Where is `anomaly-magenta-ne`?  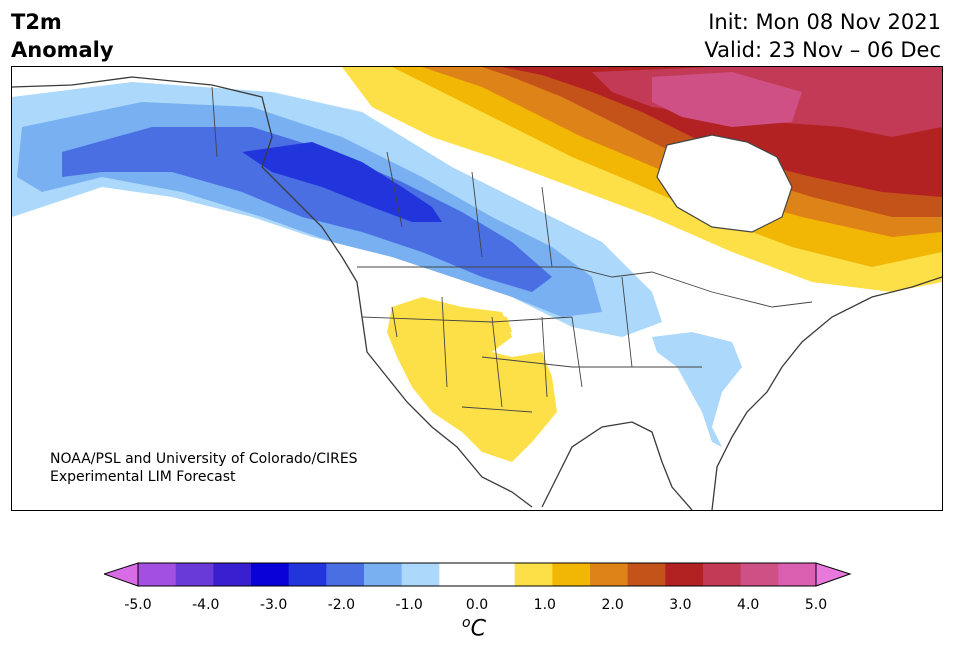
anomaly-magenta-ne is located at coordinates (727, 99).